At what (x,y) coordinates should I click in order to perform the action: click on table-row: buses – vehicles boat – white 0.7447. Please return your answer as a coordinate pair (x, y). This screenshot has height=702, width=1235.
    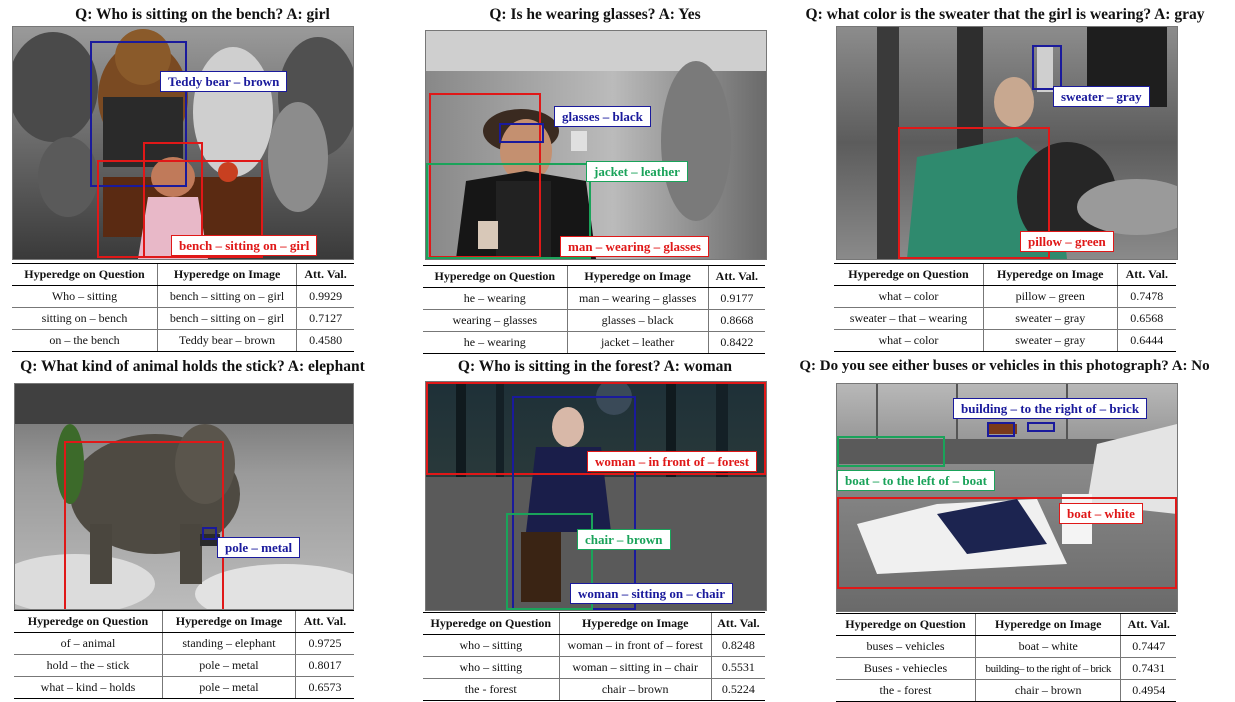
    Looking at the image, I should click on (1006, 646).